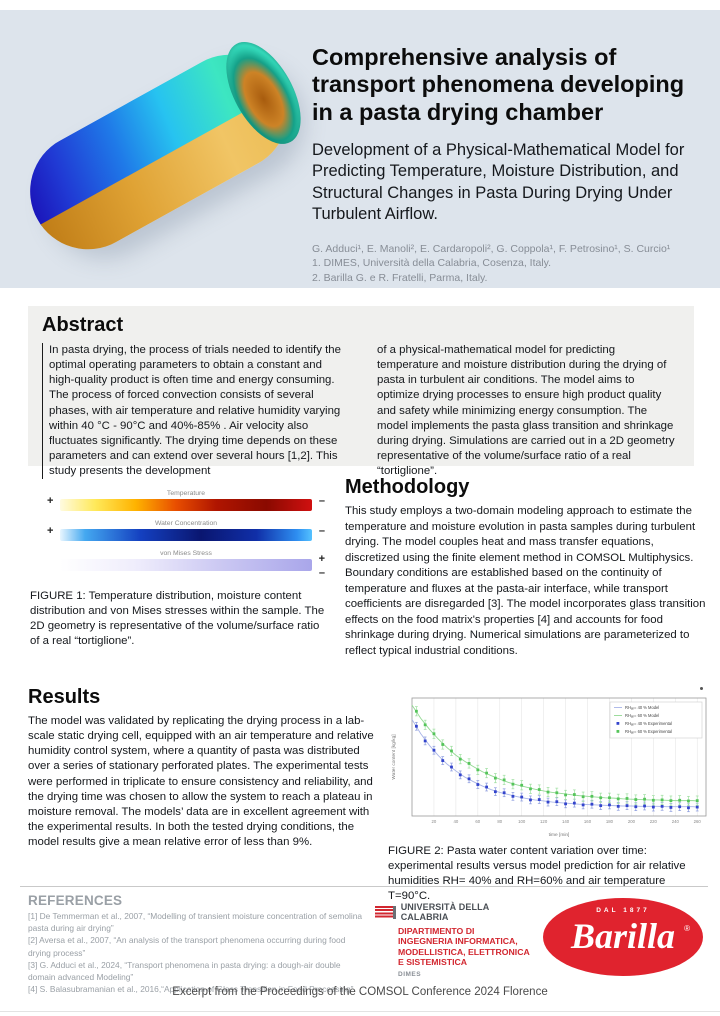 This screenshot has height=1016, width=720. I want to click on svg-text: 160, so click(588, 821).